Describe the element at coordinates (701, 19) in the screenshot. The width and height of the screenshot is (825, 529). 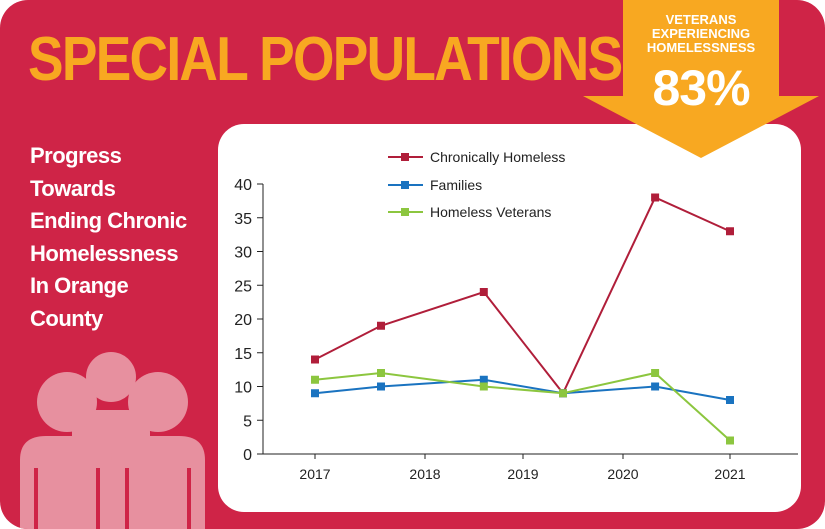
I see `badge-line: VETERANS` at that location.